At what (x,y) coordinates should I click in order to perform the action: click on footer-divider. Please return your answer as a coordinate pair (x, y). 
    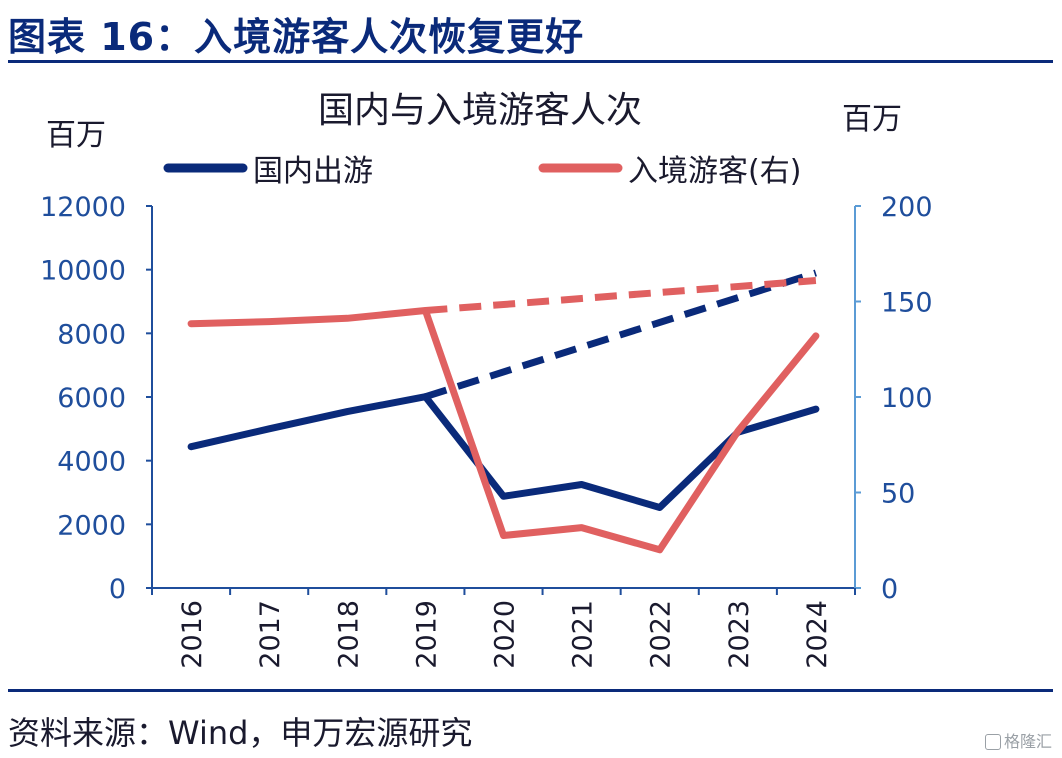
    Looking at the image, I should click on (530, 690).